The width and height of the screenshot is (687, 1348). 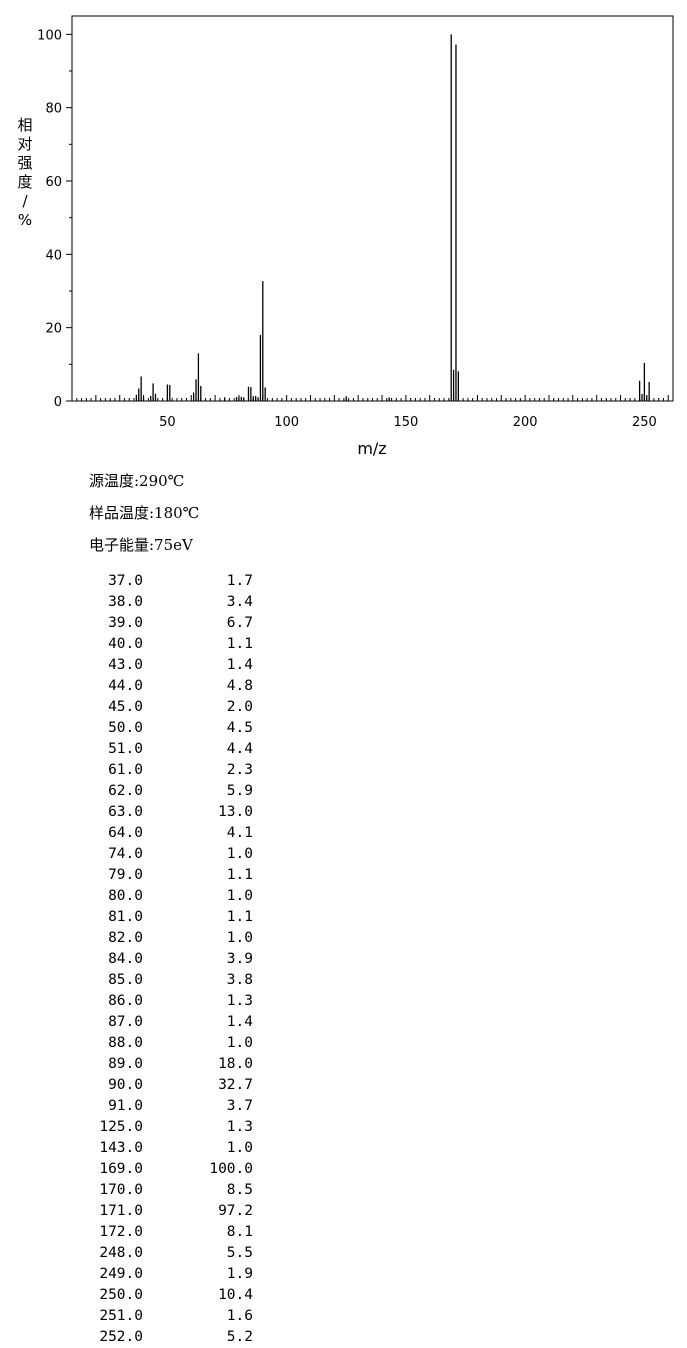 What do you see at coordinates (180, 749) in the screenshot?
I see `table-row: 51.0 4.4` at bounding box center [180, 749].